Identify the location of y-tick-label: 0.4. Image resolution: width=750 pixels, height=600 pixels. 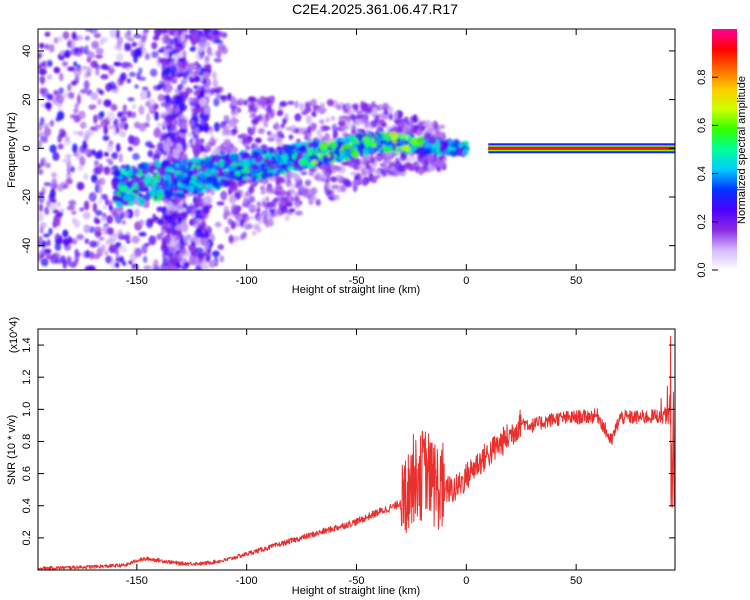
(27, 505).